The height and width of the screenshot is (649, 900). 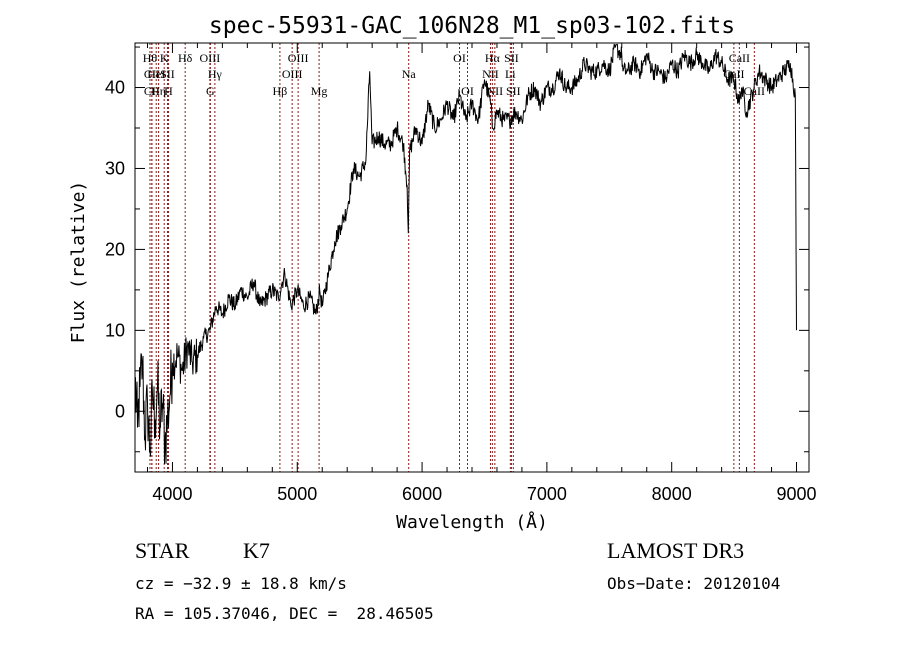 What do you see at coordinates (115, 88) in the screenshot?
I see `y-tick-label-4: 40` at bounding box center [115, 88].